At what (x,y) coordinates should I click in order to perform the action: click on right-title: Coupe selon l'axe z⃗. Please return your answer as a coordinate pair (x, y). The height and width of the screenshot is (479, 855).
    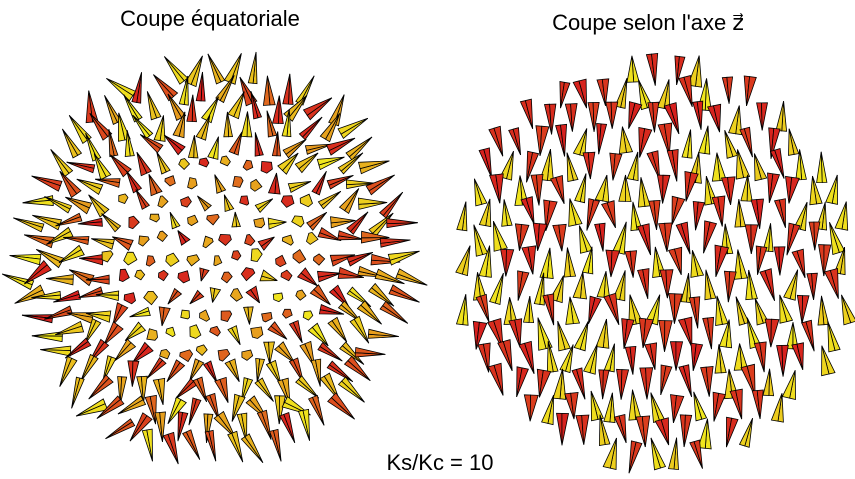
    Looking at the image, I should click on (648, 22).